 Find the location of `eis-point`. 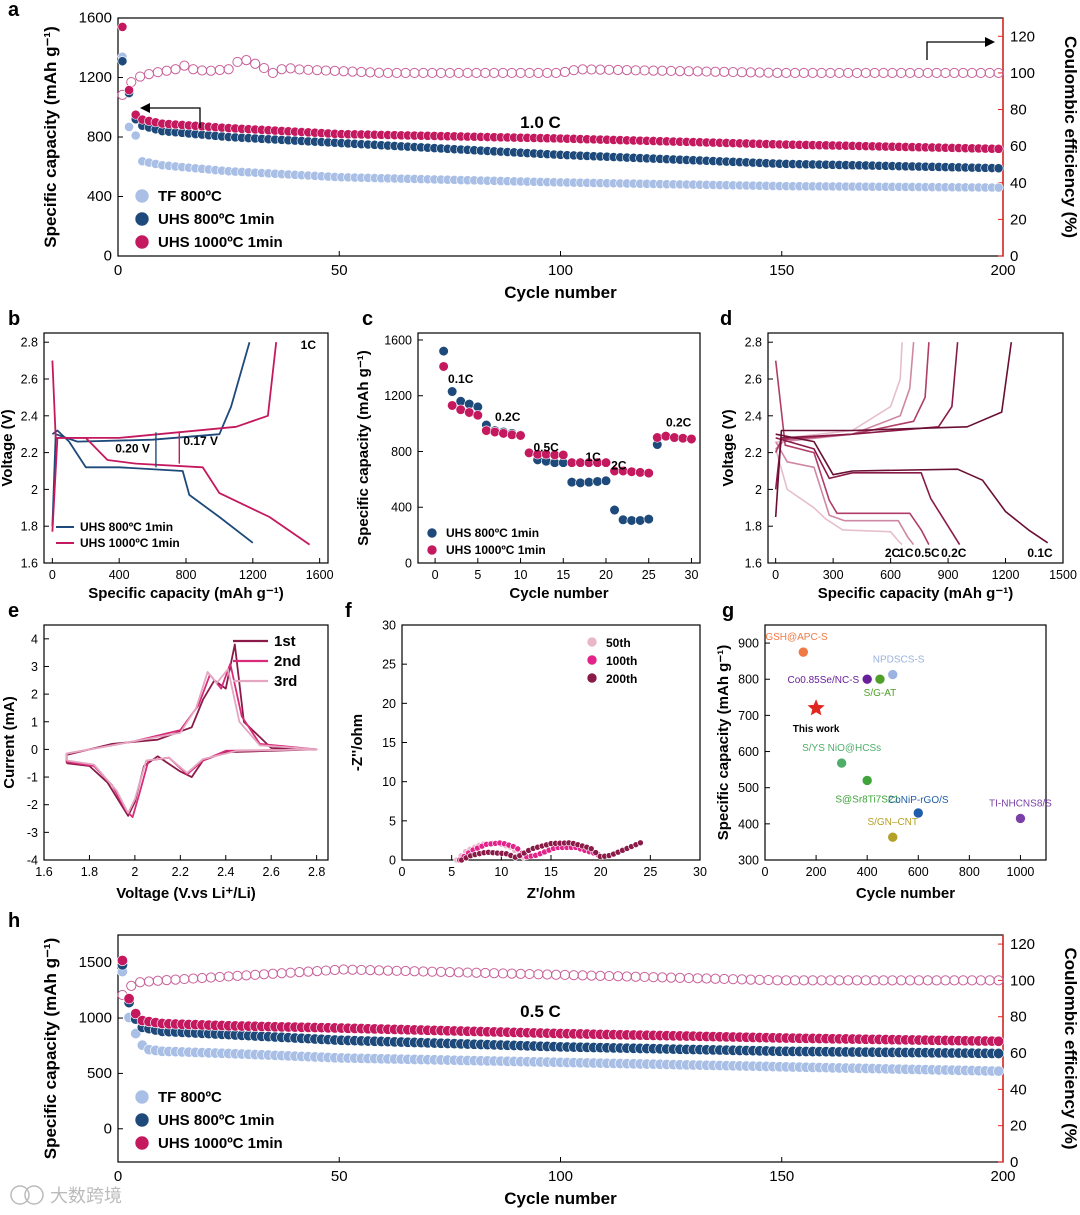

eis-point is located at coordinates (518, 849).